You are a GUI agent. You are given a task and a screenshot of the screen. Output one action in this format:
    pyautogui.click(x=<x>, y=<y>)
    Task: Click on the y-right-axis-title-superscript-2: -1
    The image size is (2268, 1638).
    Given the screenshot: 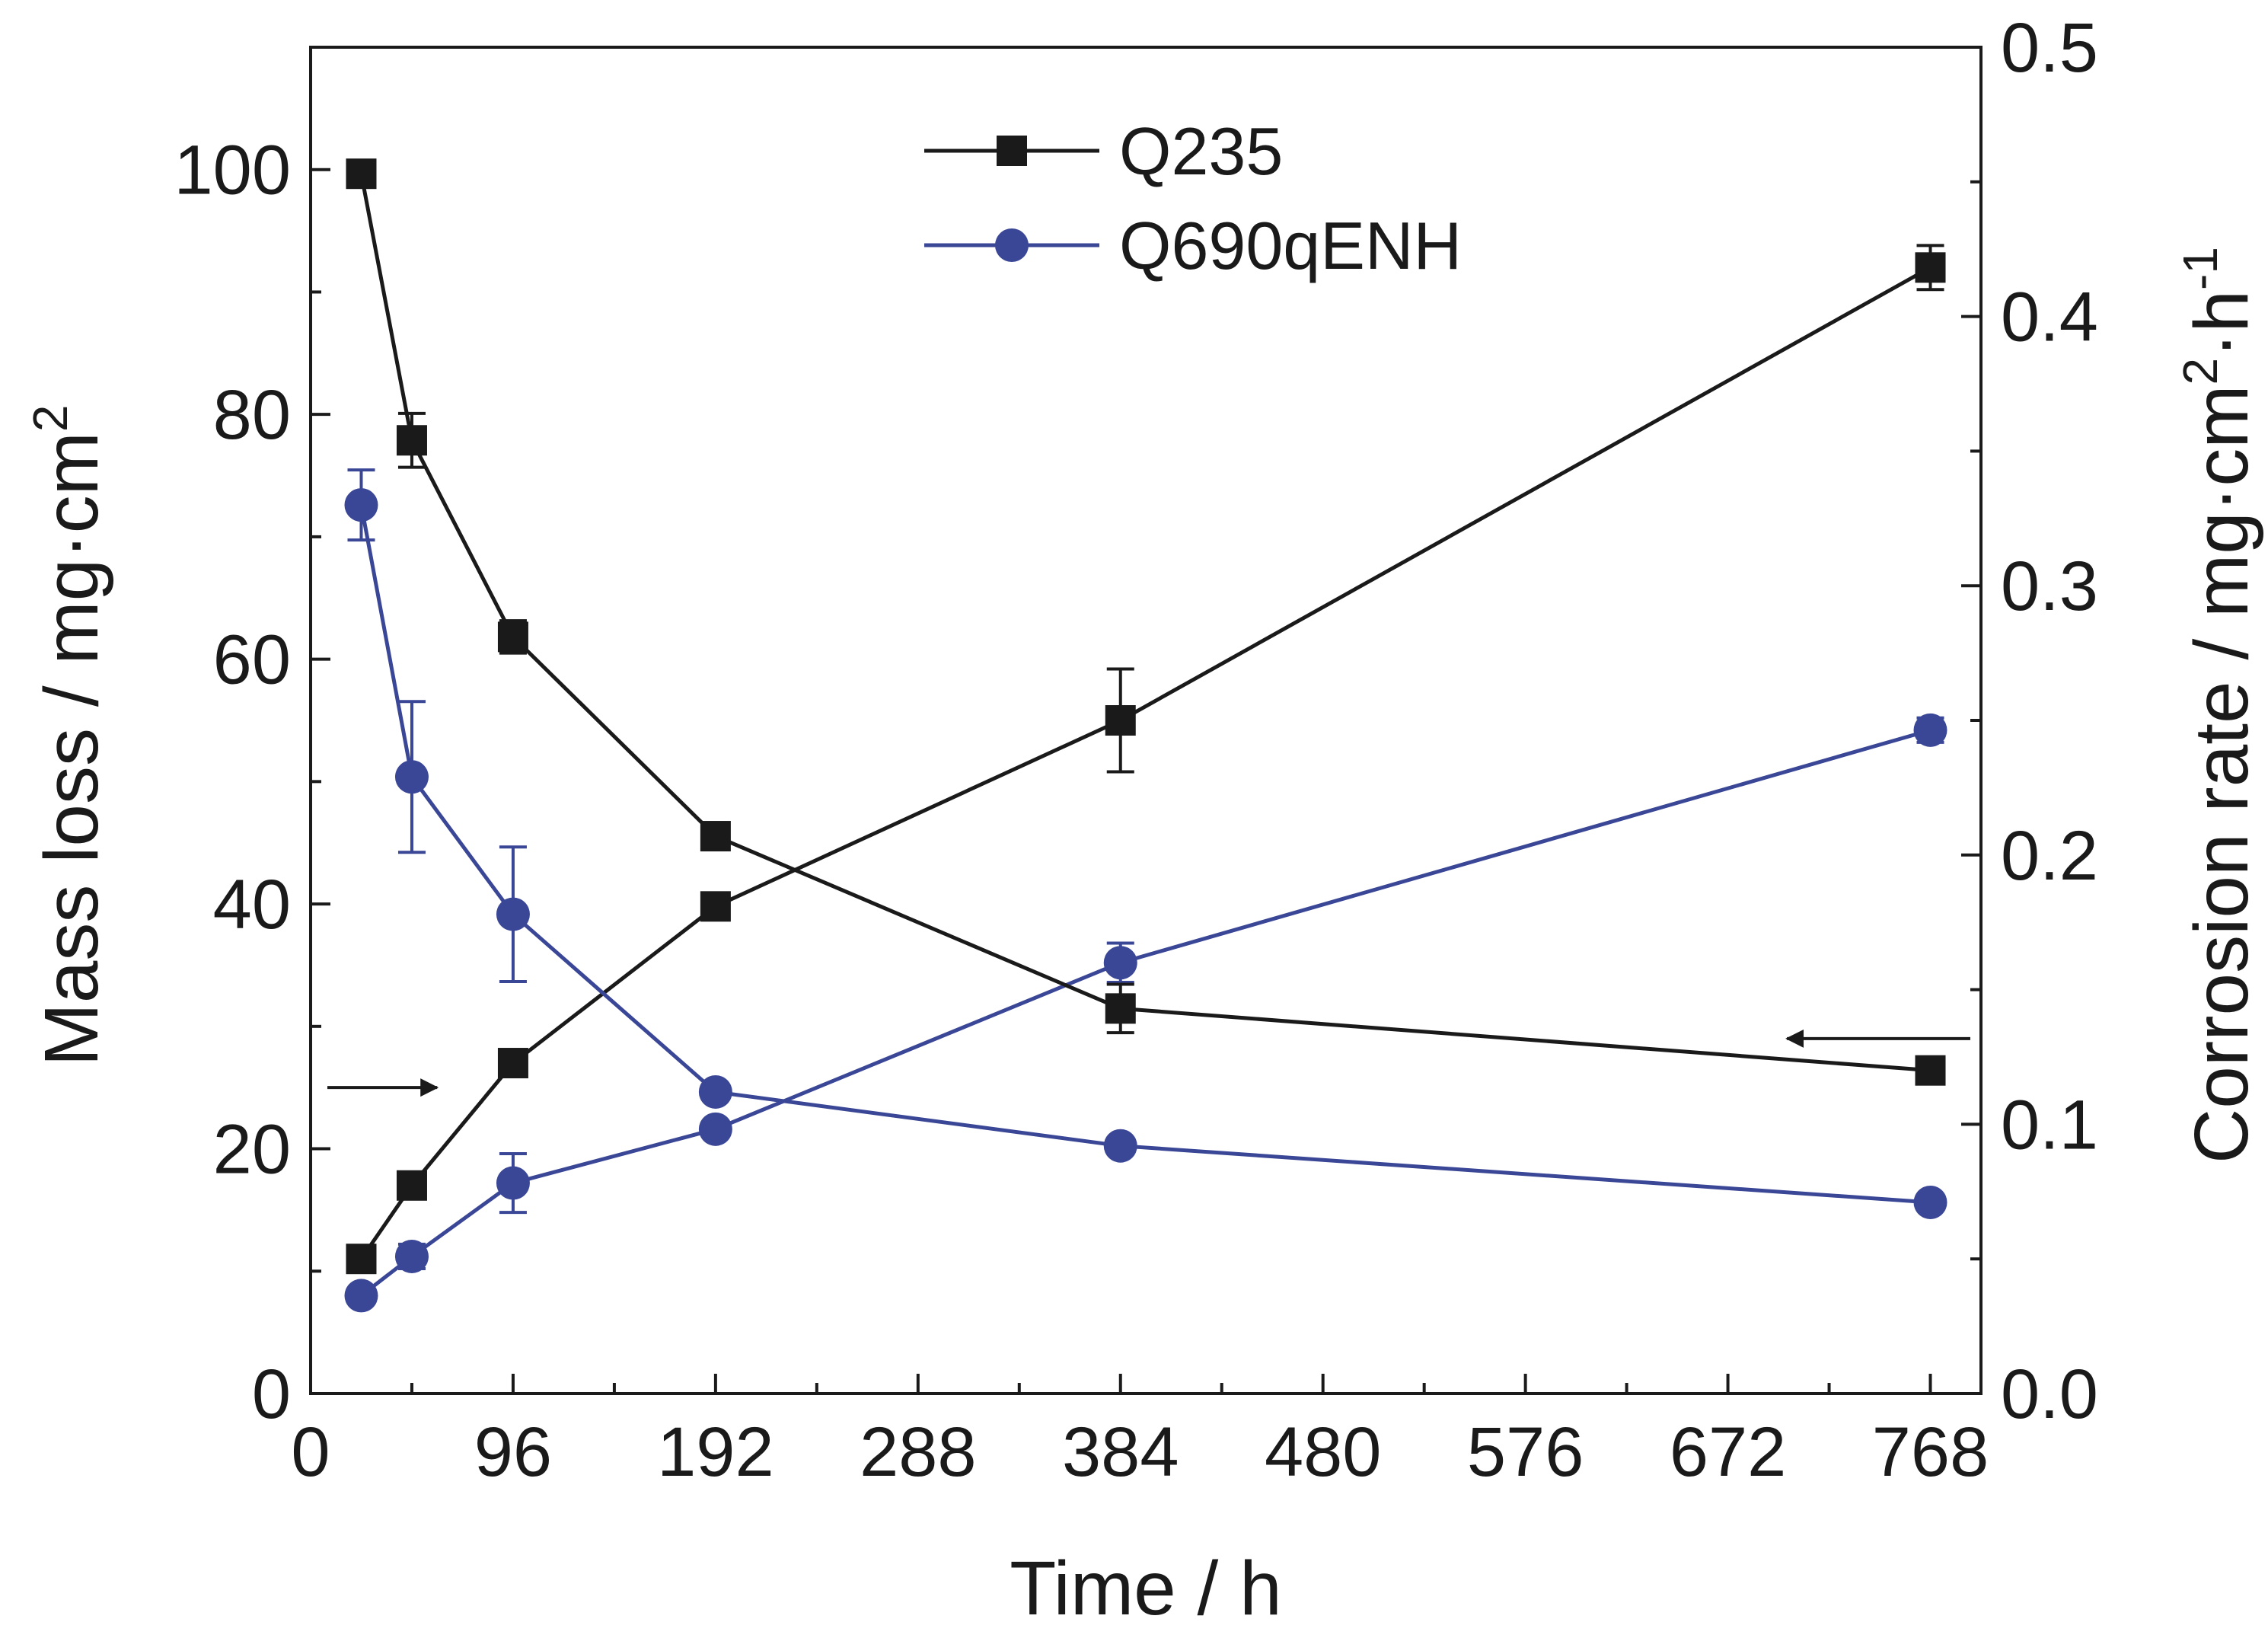 What is the action you would take?
    pyautogui.click(x=2200, y=268)
    